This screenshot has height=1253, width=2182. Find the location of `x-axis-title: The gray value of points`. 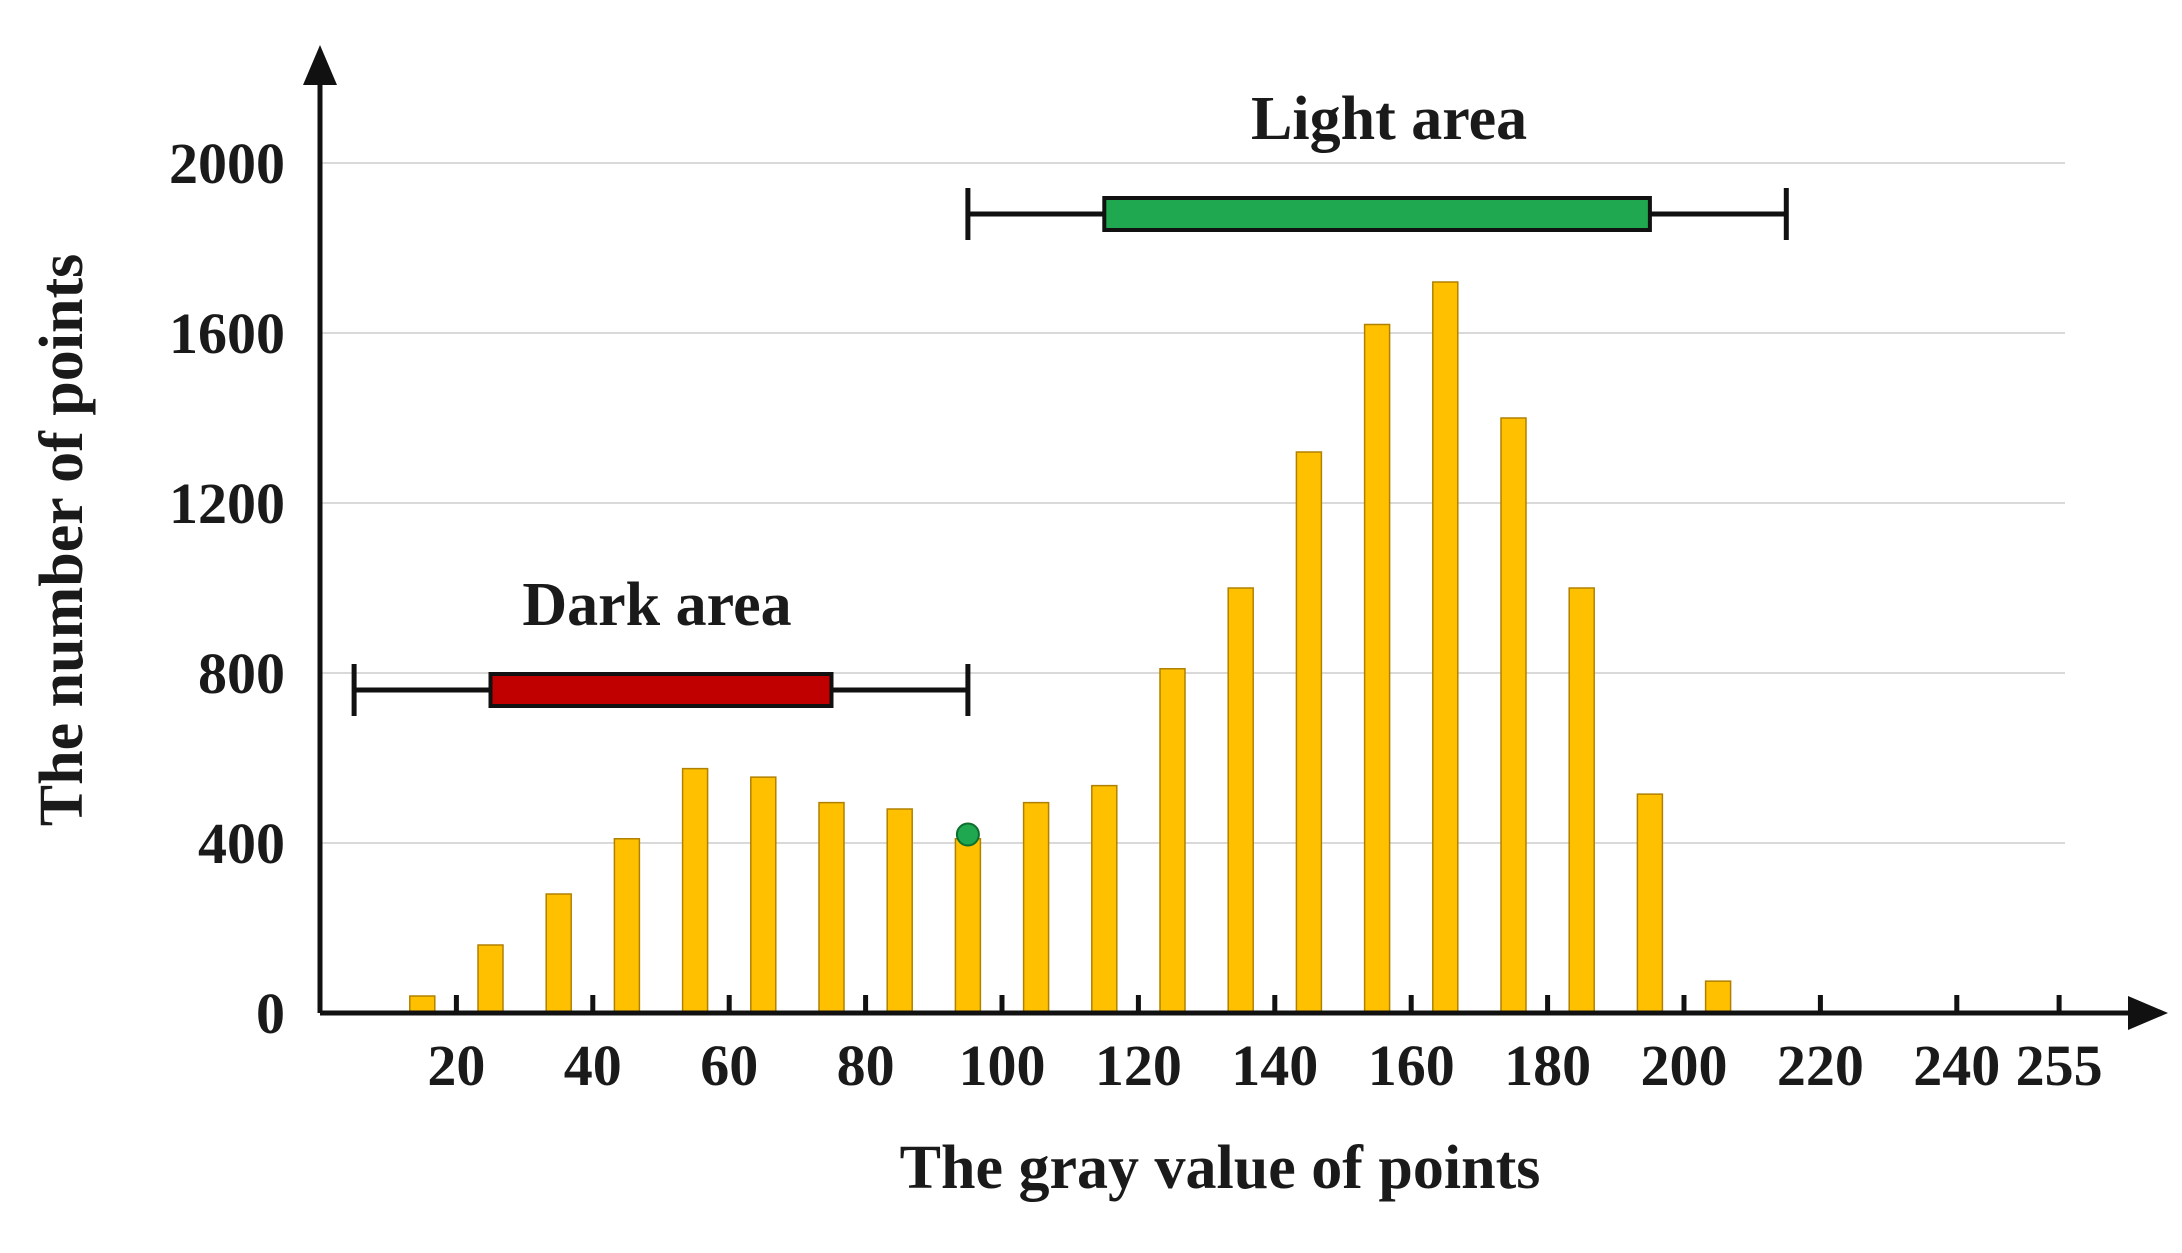

x-axis-title: The gray value of points is located at coordinates (1220, 1168).